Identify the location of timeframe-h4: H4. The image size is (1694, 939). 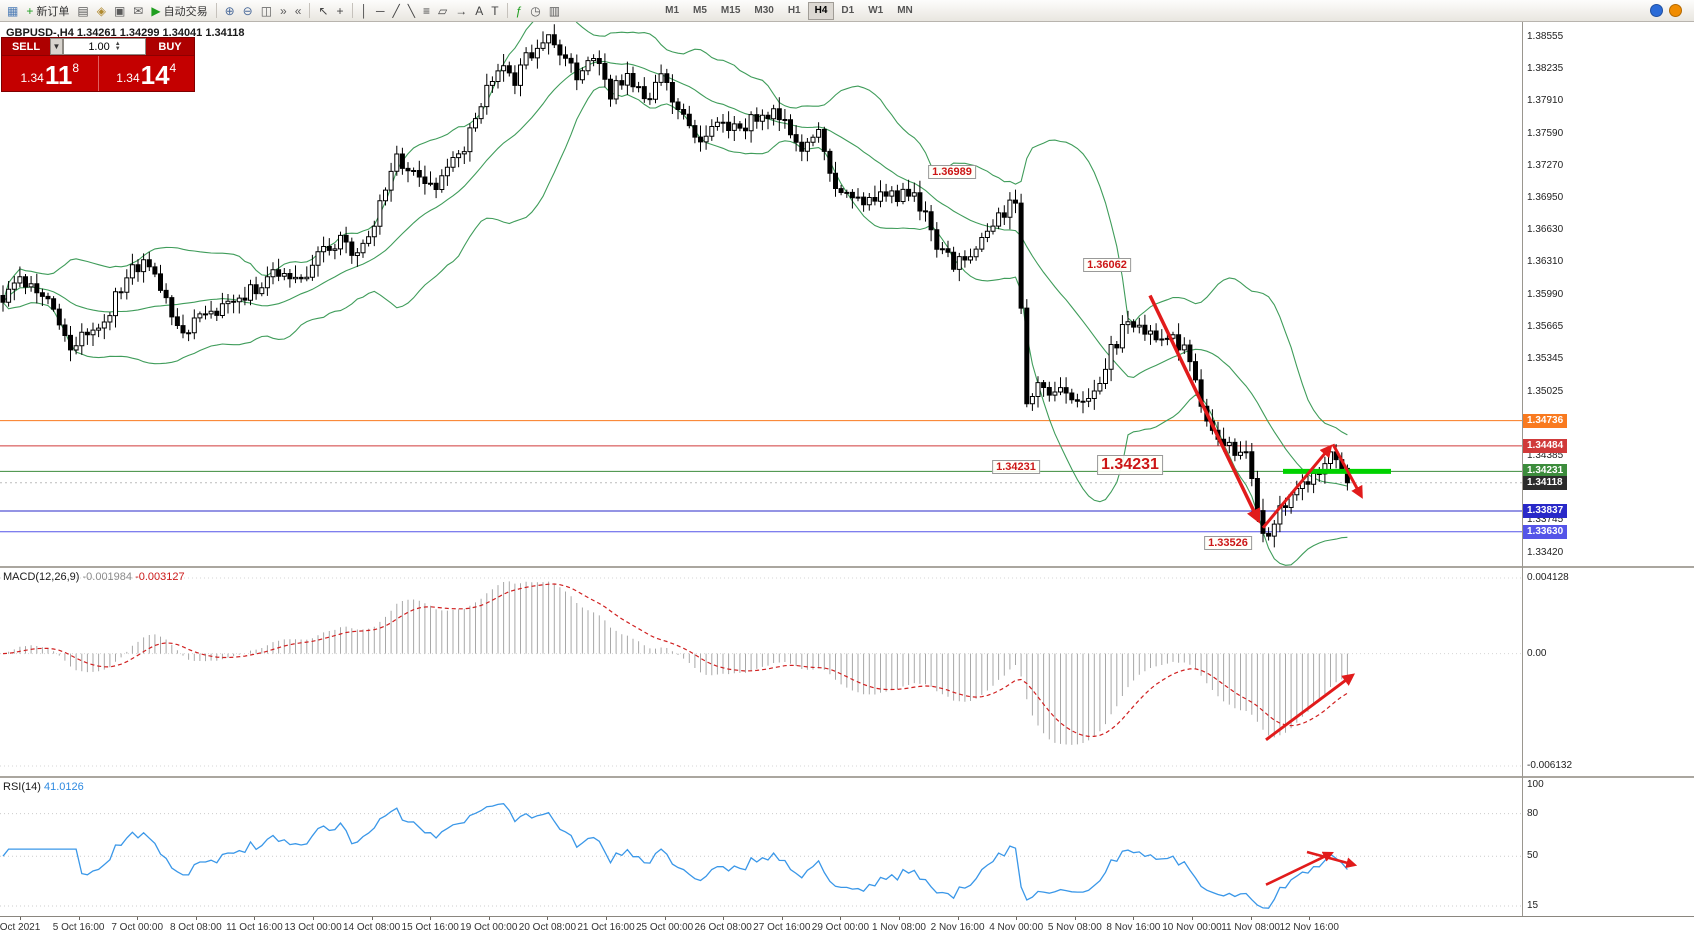
(821, 10).